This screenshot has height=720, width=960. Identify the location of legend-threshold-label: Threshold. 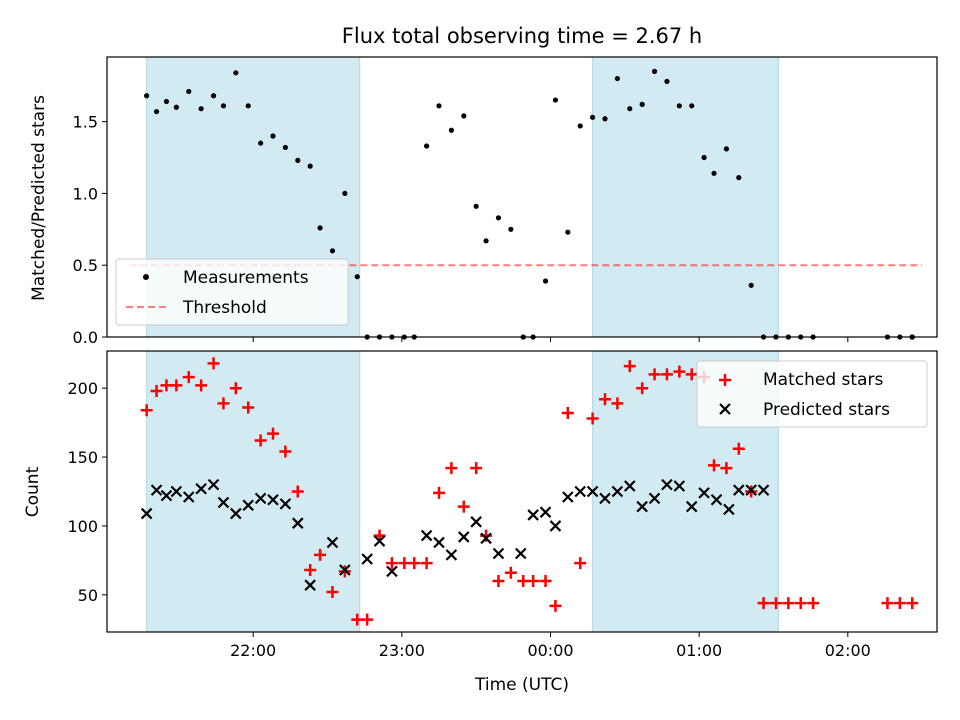
(224, 308).